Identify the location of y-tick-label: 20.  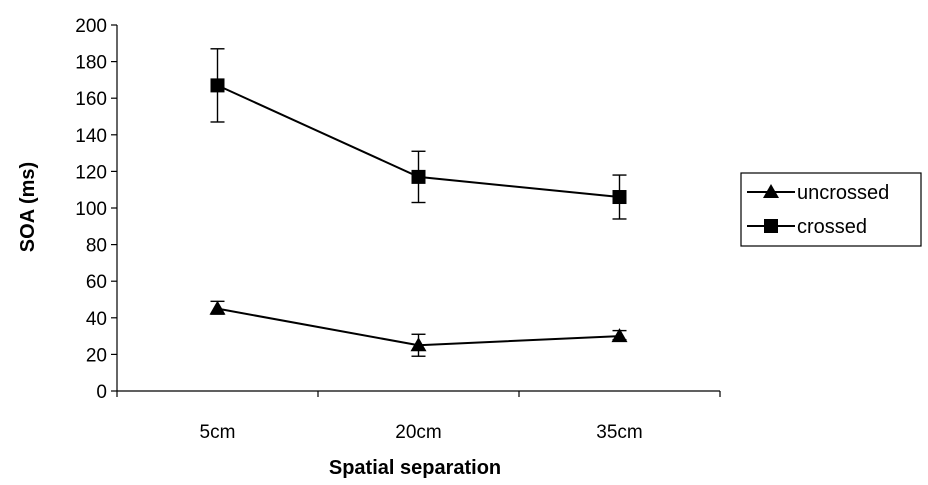
(96, 355).